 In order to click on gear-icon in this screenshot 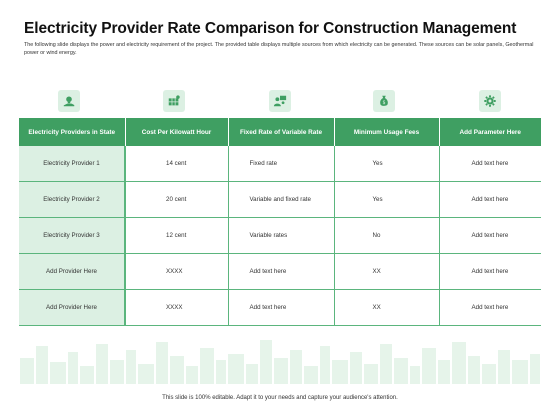, I will do `click(490, 101)`.